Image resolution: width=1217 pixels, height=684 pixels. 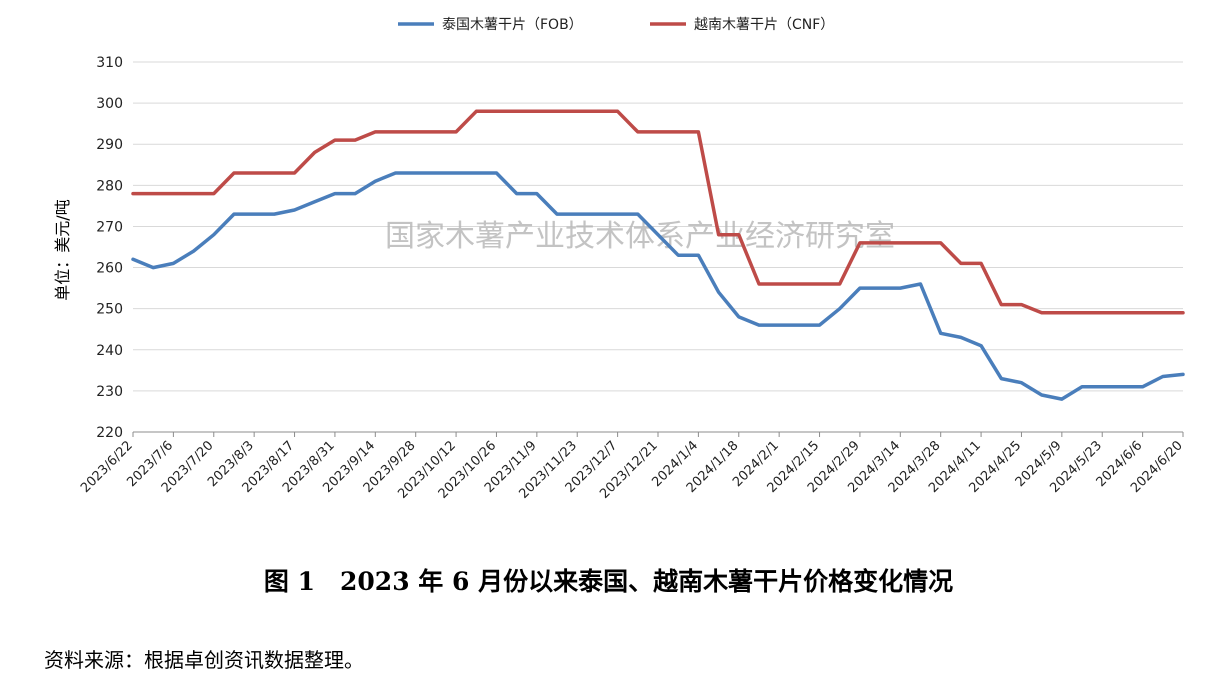 I want to click on y-tick-label: 220, so click(x=109, y=433).